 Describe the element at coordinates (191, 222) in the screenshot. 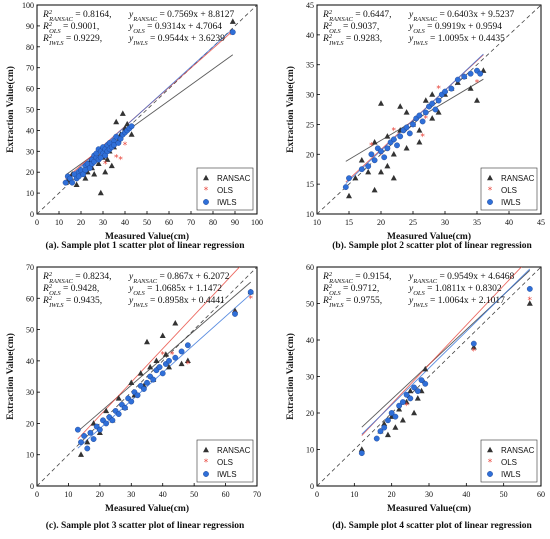

I see `x-tick-label: 70` at that location.